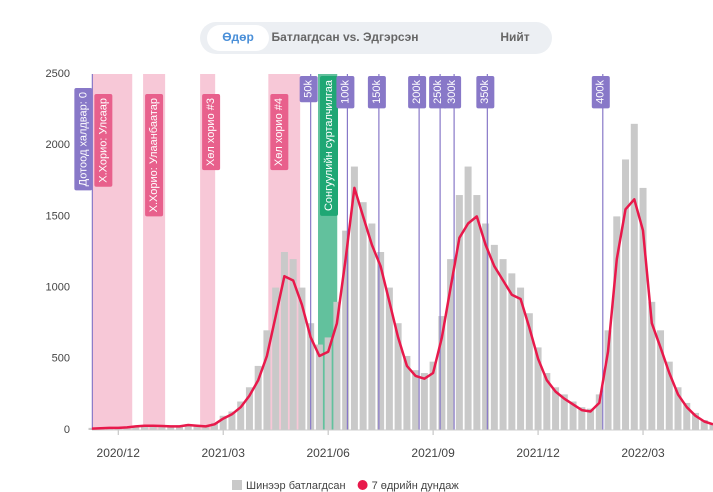 Image resolution: width=713 pixels, height=492 pixels. What do you see at coordinates (58, 74) in the screenshot?
I see `y-tick-label: 2500` at bounding box center [58, 74].